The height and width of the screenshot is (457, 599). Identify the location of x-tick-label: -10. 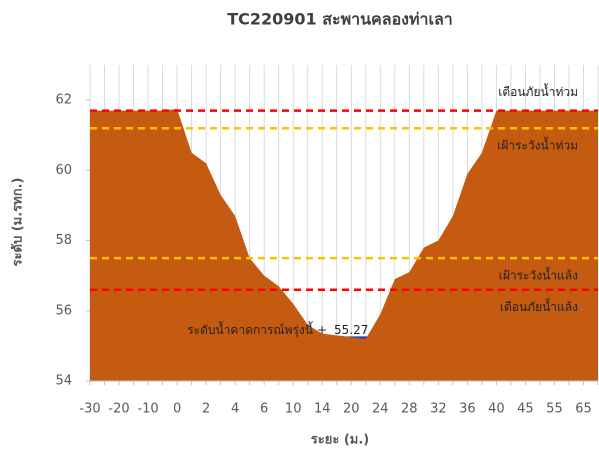
(147, 409).